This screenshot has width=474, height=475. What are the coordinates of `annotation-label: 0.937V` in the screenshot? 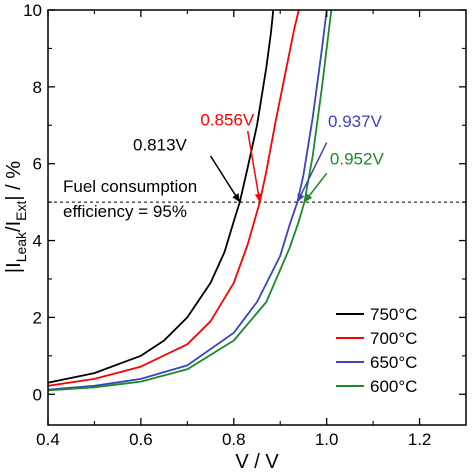 It's located at (355, 121).